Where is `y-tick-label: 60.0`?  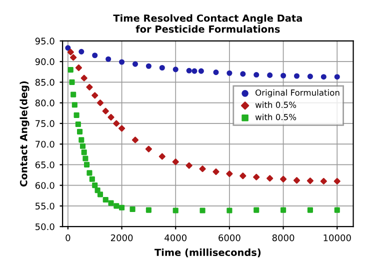 y-tick-label: 60.0 is located at coordinates (44, 185).